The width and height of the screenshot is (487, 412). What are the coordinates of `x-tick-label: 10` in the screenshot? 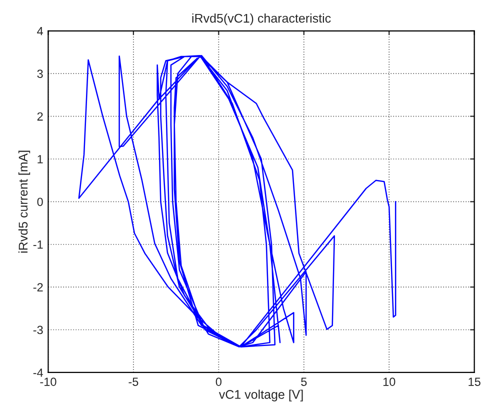 It's located at (389, 382).